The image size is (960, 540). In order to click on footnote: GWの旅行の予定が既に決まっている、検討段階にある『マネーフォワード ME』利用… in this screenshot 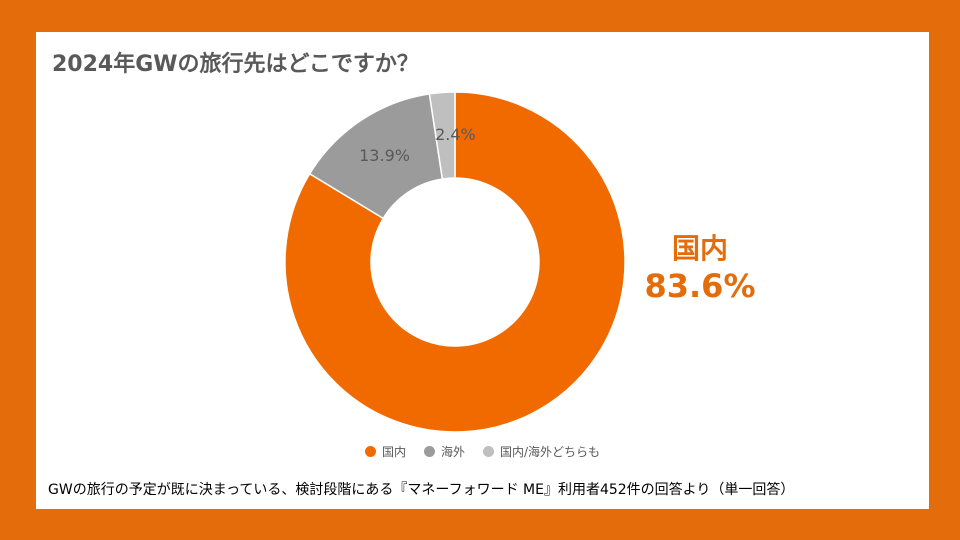, I will do `click(421, 490)`.